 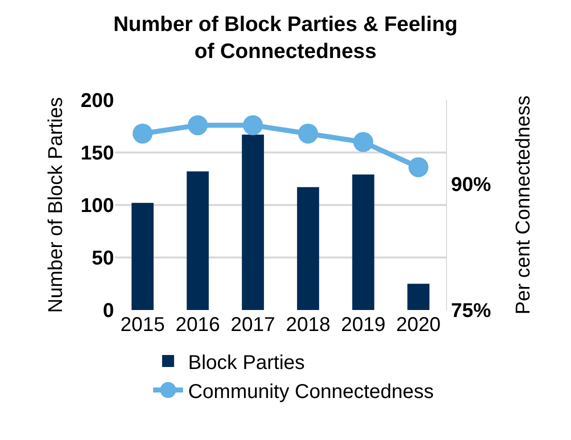 I want to click on y2-tick-label: 75%, so click(x=471, y=311).